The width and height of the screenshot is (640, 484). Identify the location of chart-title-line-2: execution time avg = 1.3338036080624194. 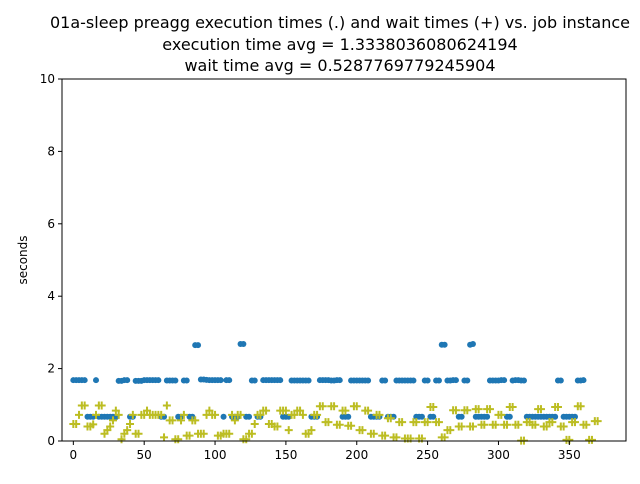
(339, 44).